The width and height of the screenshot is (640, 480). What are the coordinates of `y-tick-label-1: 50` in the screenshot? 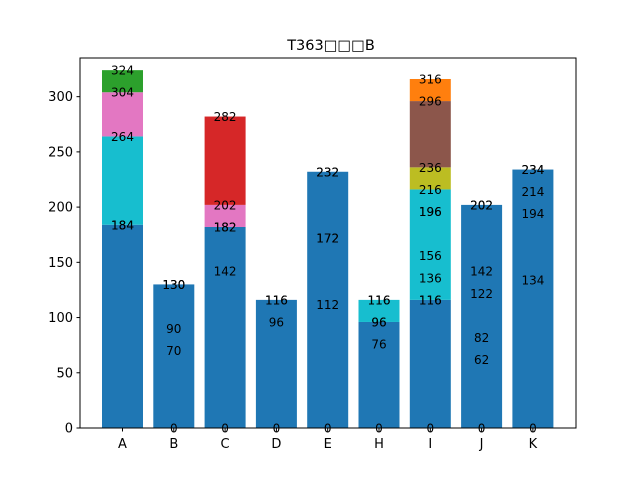 It's located at (64, 373).